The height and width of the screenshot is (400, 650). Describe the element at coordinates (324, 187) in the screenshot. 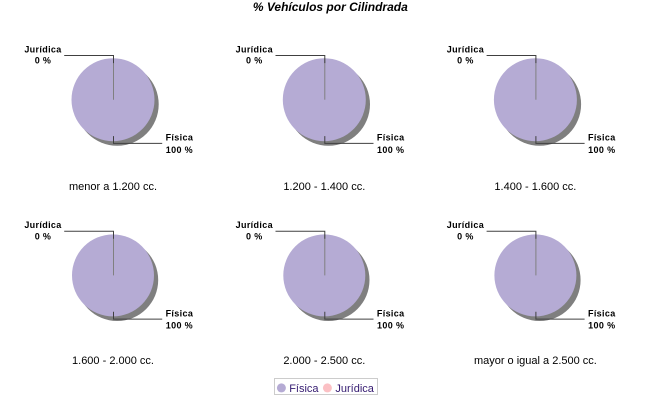

I see `svg-text: 1.200 - 1.400 cc.` at that location.